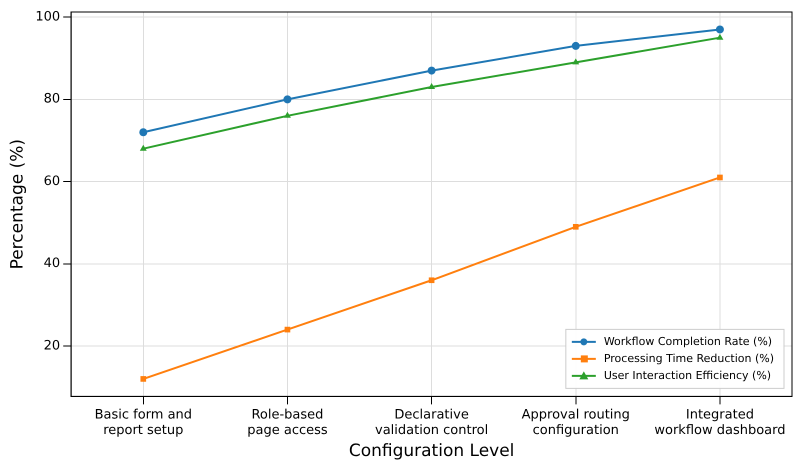 This screenshot has width=806, height=466. What do you see at coordinates (52, 181) in the screenshot?
I see `y-tick-label: 60` at bounding box center [52, 181].